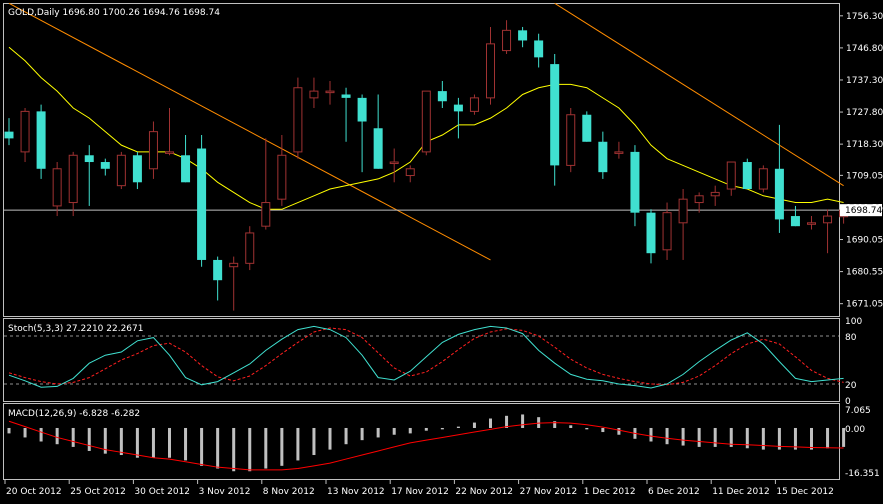 This screenshot has height=504, width=883. What do you see at coordinates (864, 113) in the screenshot?
I see `price-tick-label: 1727.80` at bounding box center [864, 113].